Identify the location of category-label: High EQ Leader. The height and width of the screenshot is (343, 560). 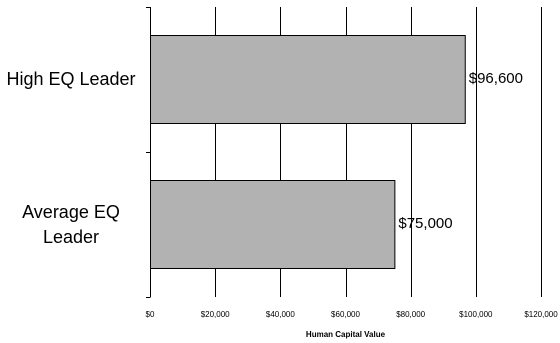
(71, 79).